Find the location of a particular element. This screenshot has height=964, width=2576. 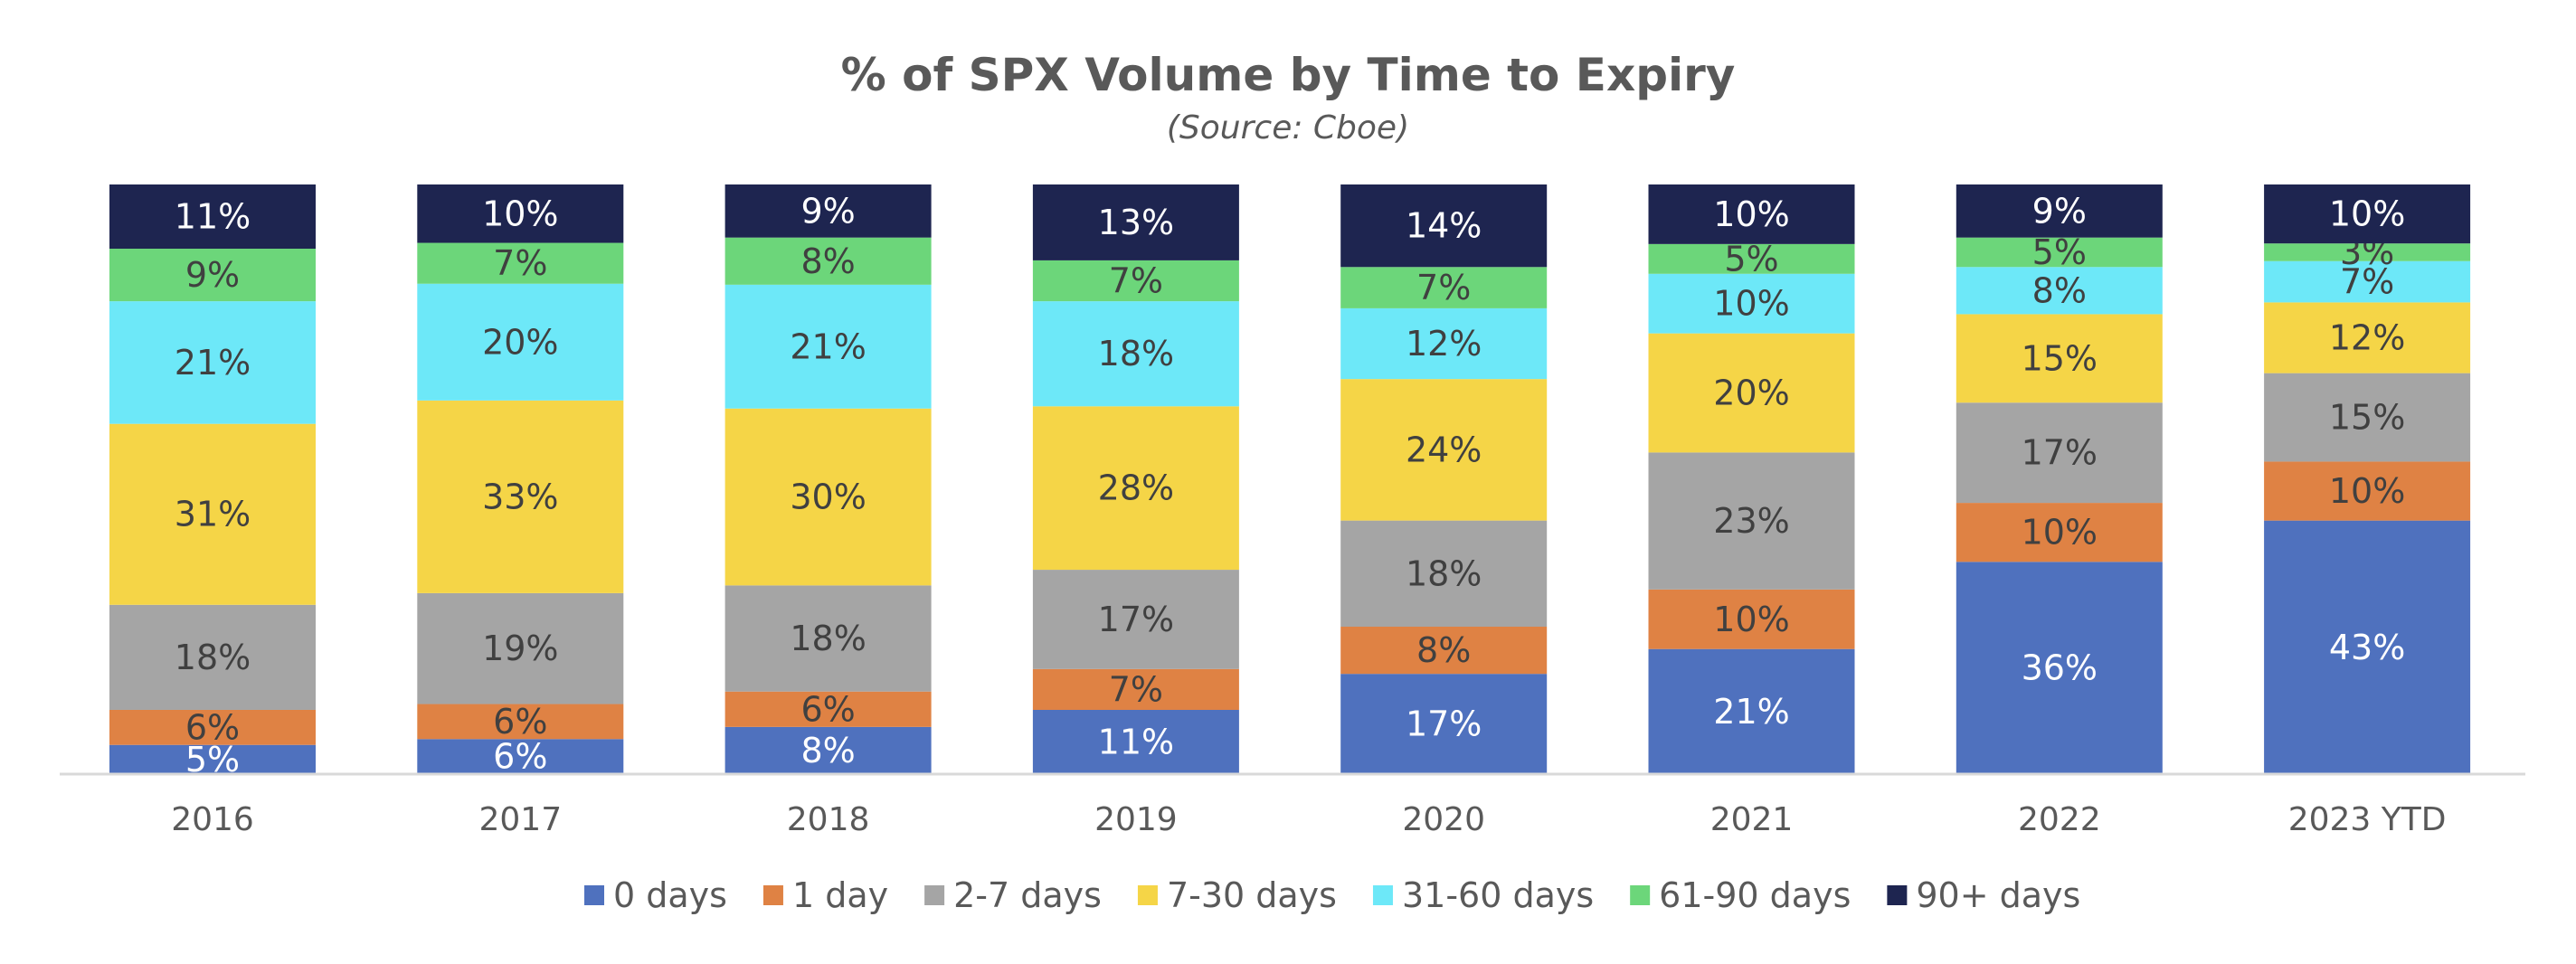

bar-segment-7-30-days-2021 is located at coordinates (1751, 393).